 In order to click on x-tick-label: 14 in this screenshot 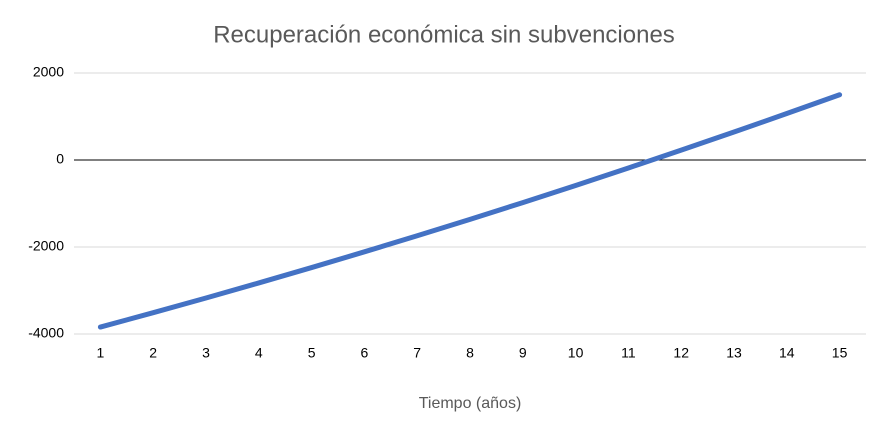, I will do `click(787, 353)`.